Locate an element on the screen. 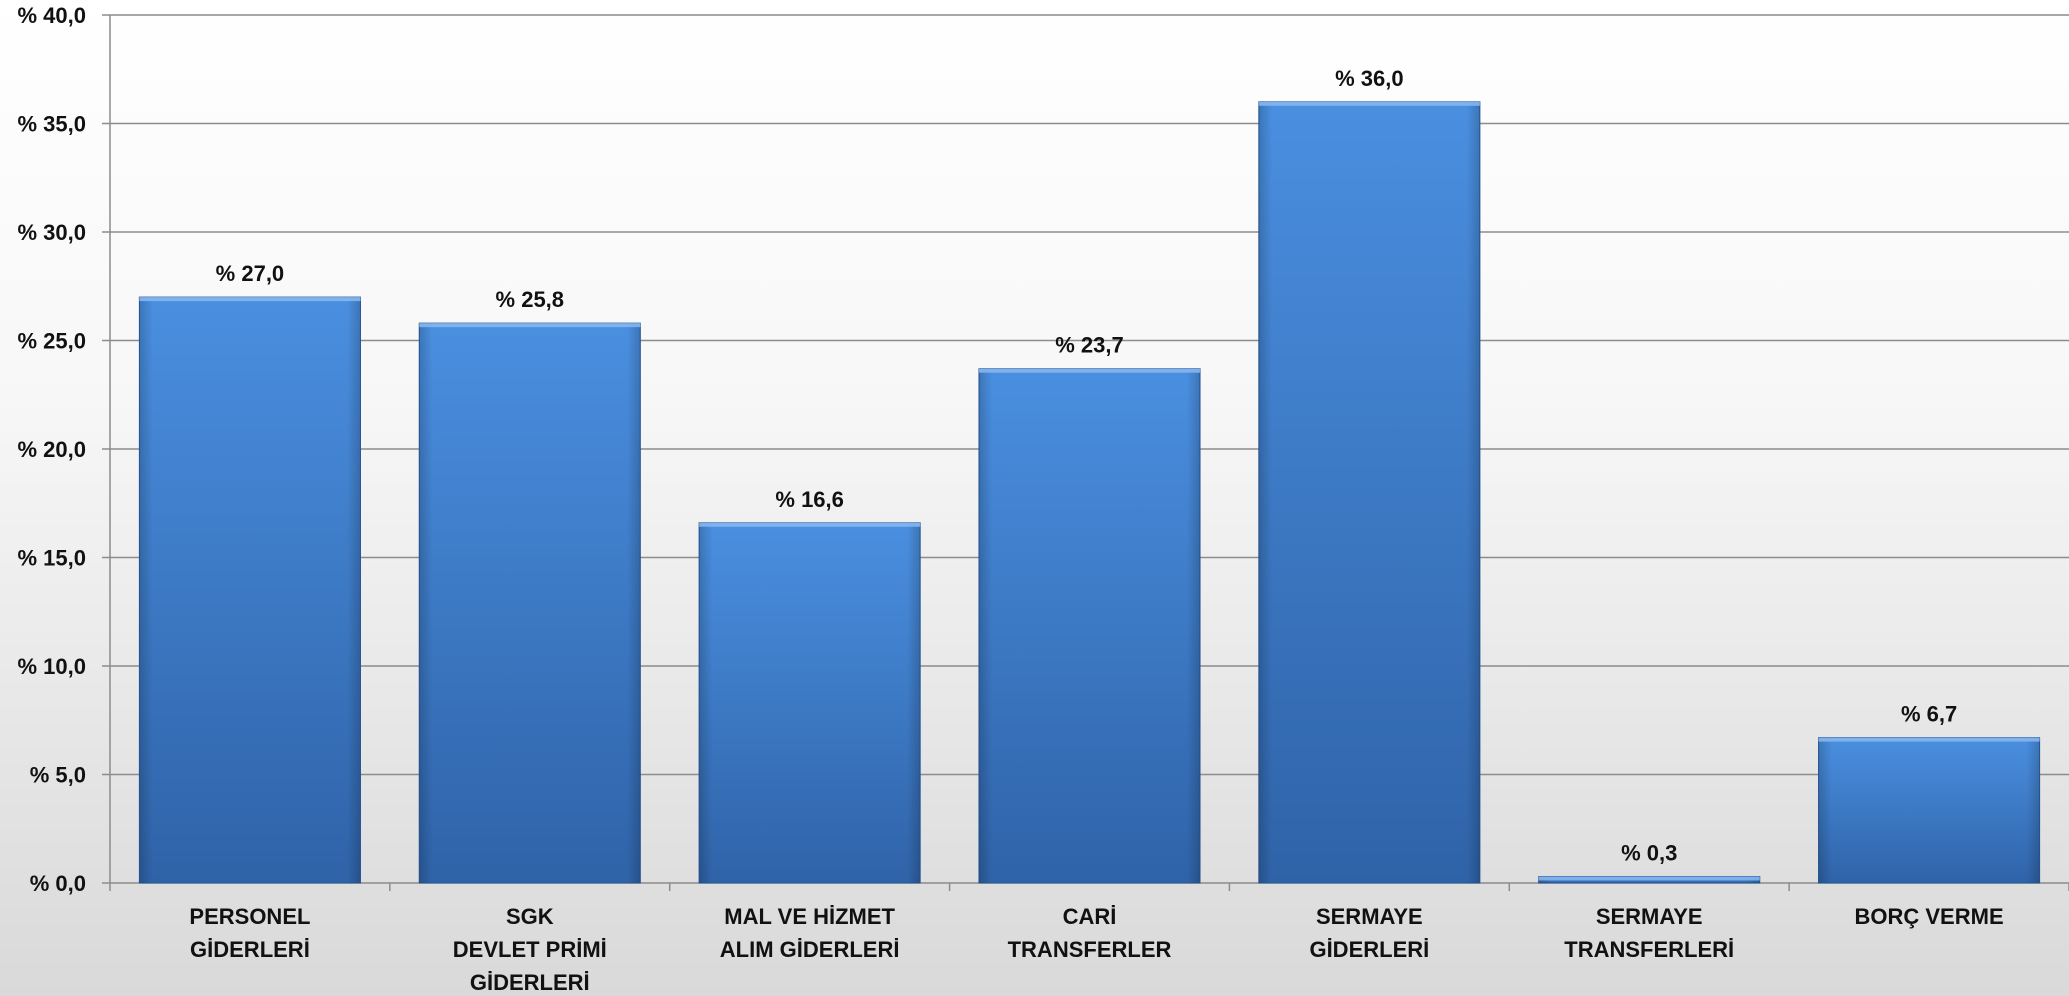 The width and height of the screenshot is (2069, 996). x-tick-label: PERSONEL is located at coordinates (249, 916).